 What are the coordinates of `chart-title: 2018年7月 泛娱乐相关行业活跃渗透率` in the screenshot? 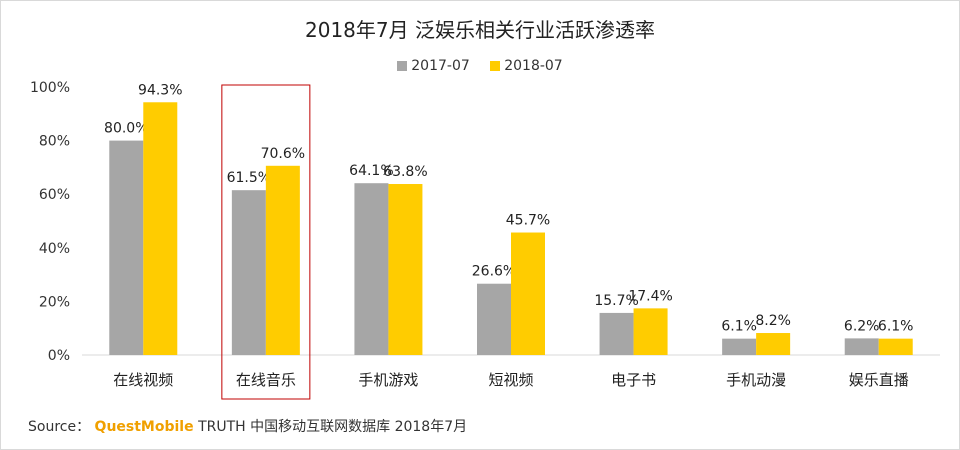 It's located at (480, 30).